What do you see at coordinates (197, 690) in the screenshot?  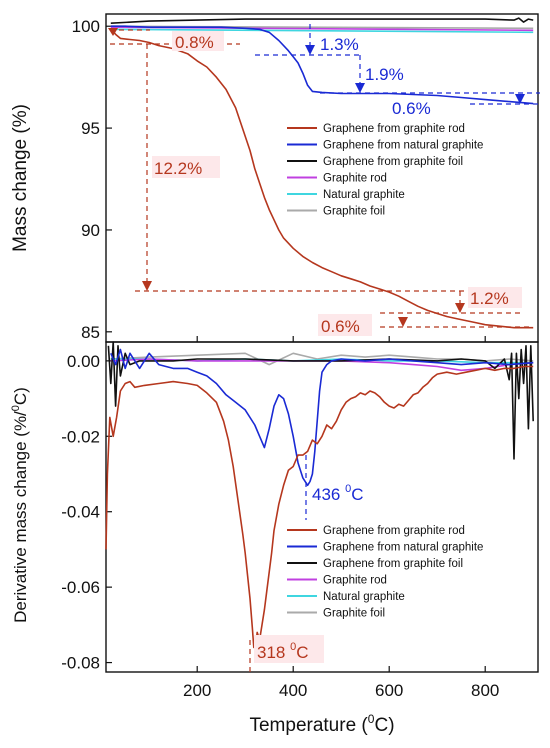 I see `x-tick-label: 200` at bounding box center [197, 690].